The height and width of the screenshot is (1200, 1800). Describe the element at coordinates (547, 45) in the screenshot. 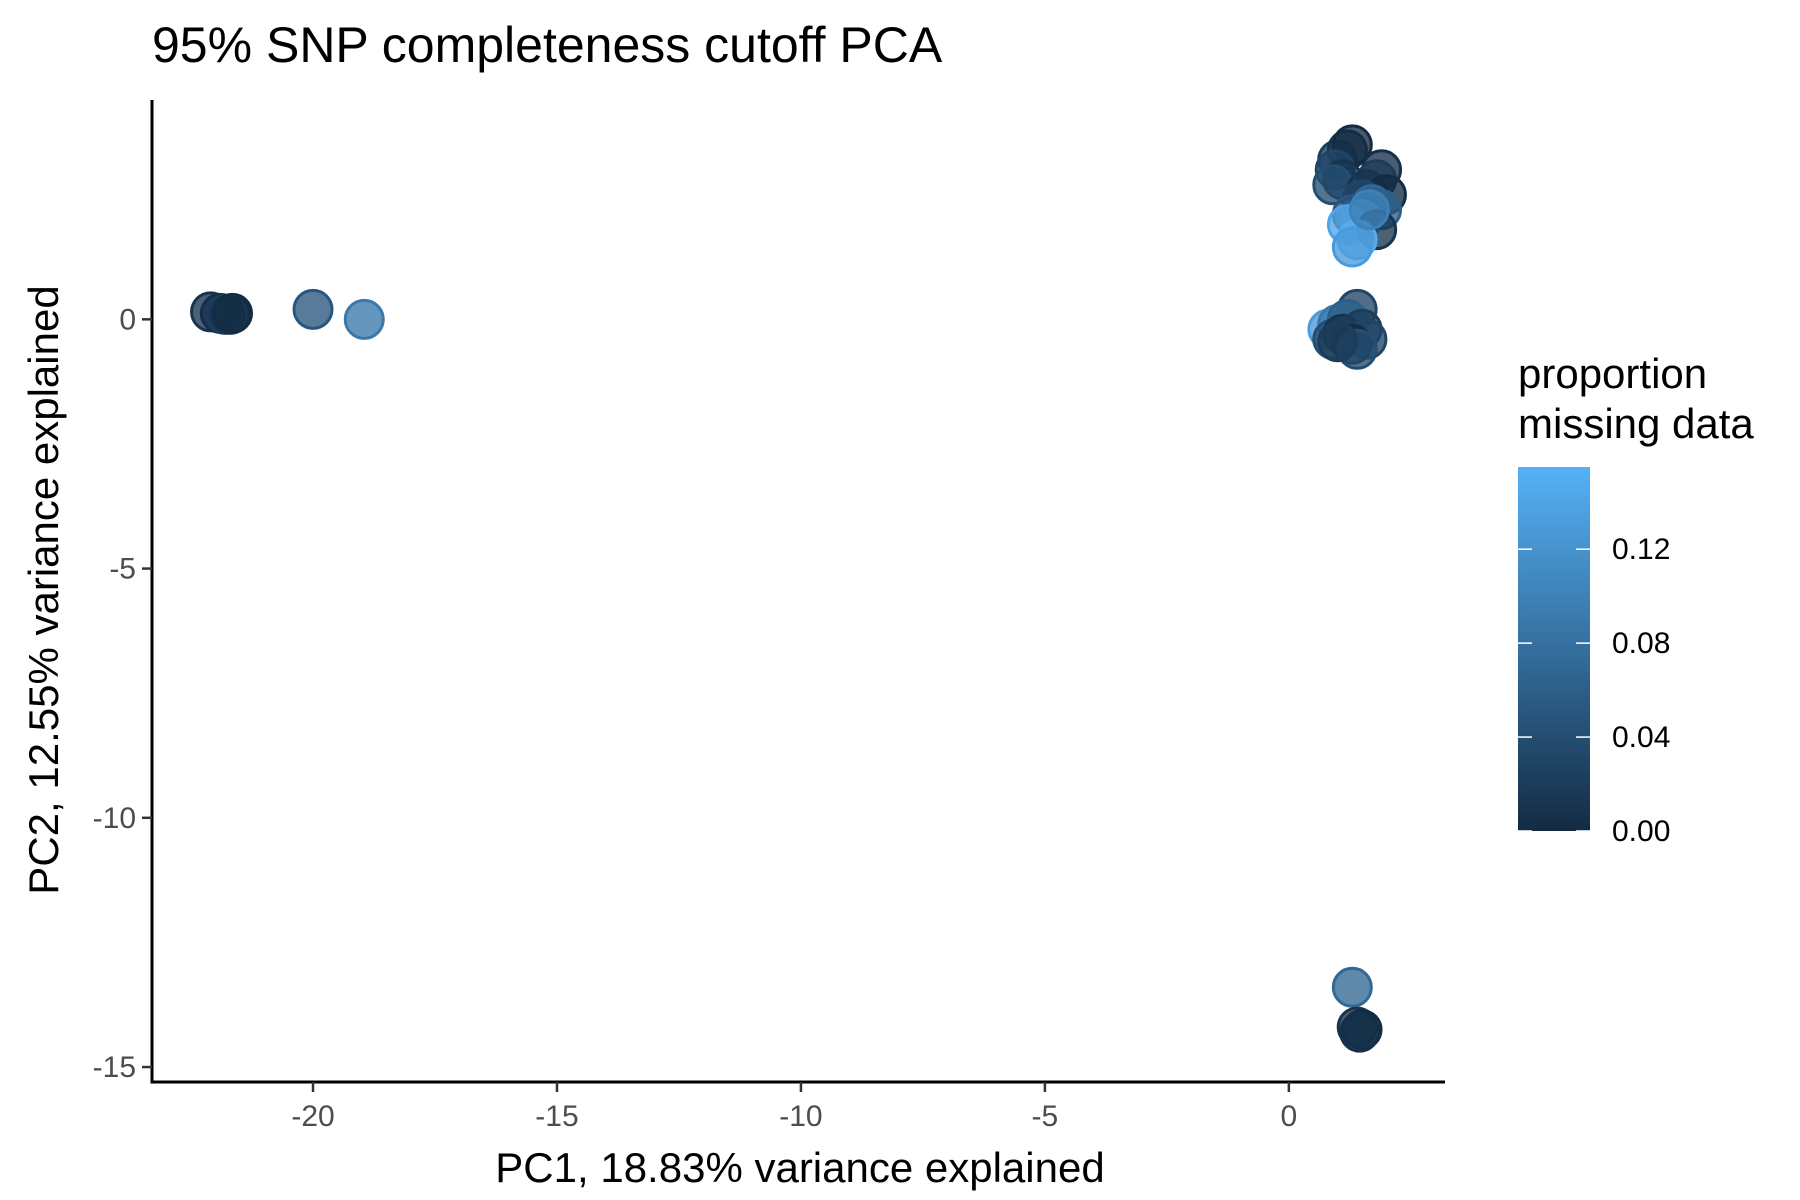

I see `chart-title: 95% SNP completeness cutoff PCA` at that location.